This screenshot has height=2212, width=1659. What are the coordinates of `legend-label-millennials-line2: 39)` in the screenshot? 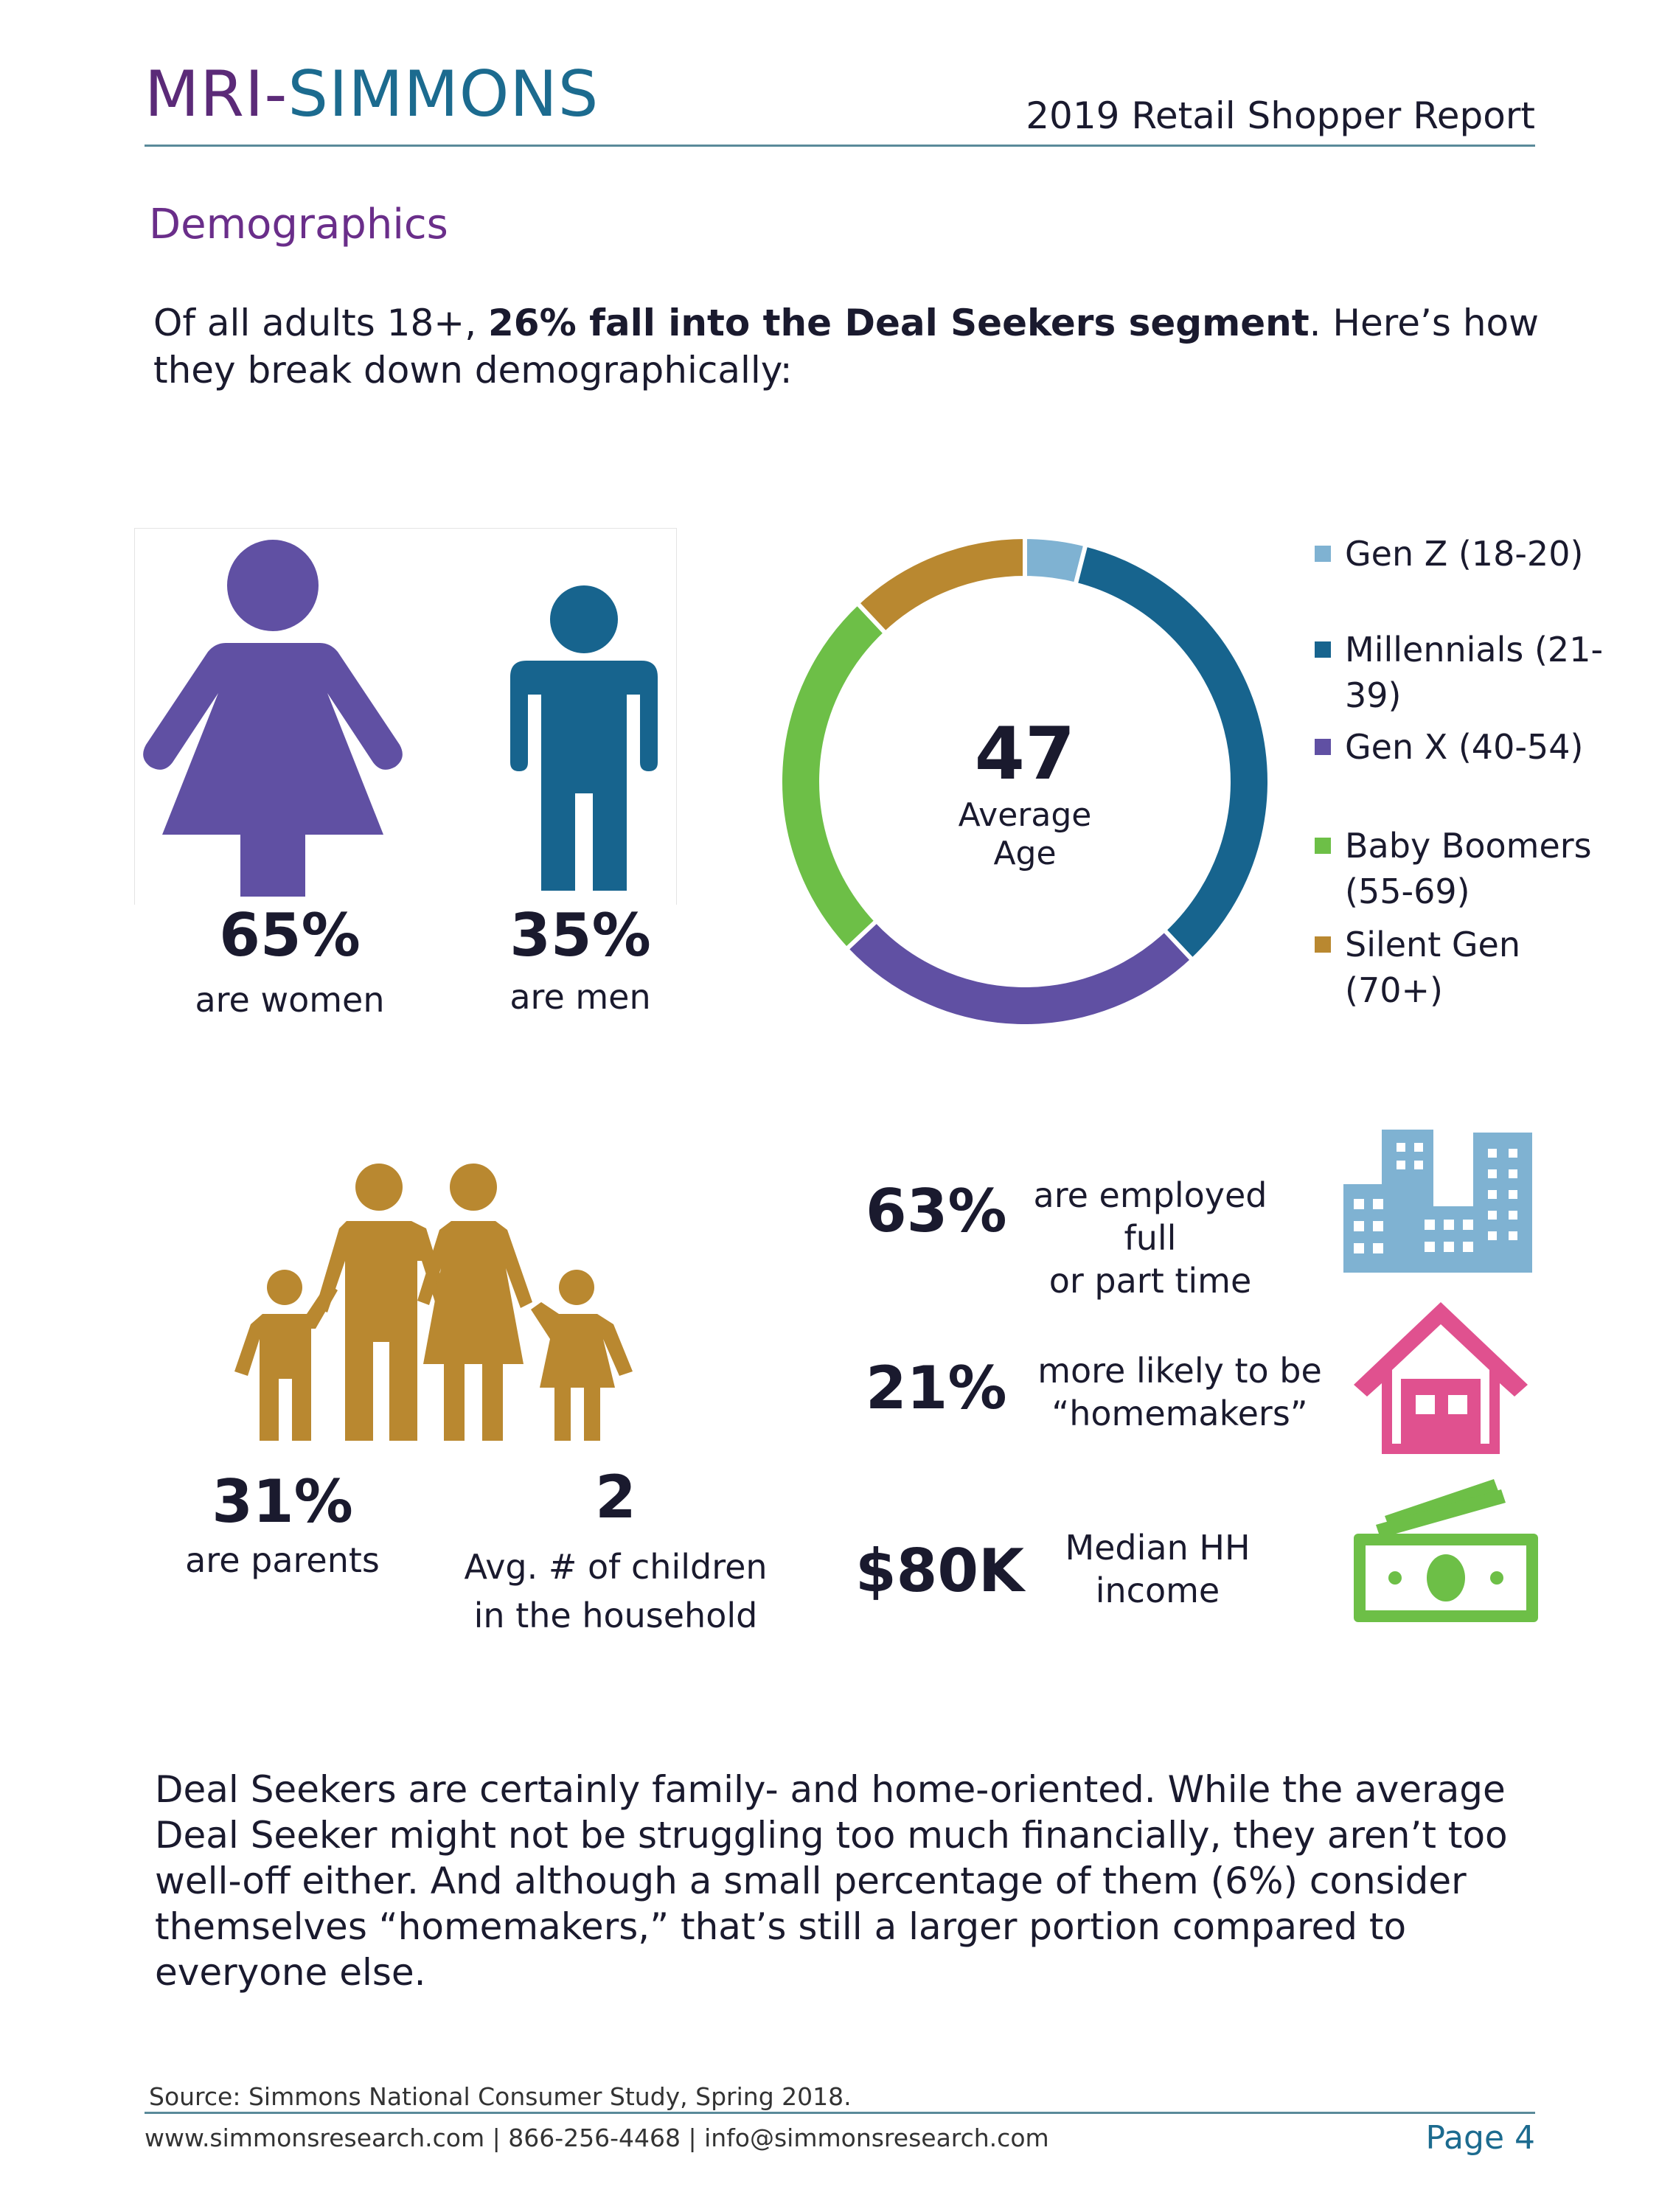 It's located at (1373, 695).